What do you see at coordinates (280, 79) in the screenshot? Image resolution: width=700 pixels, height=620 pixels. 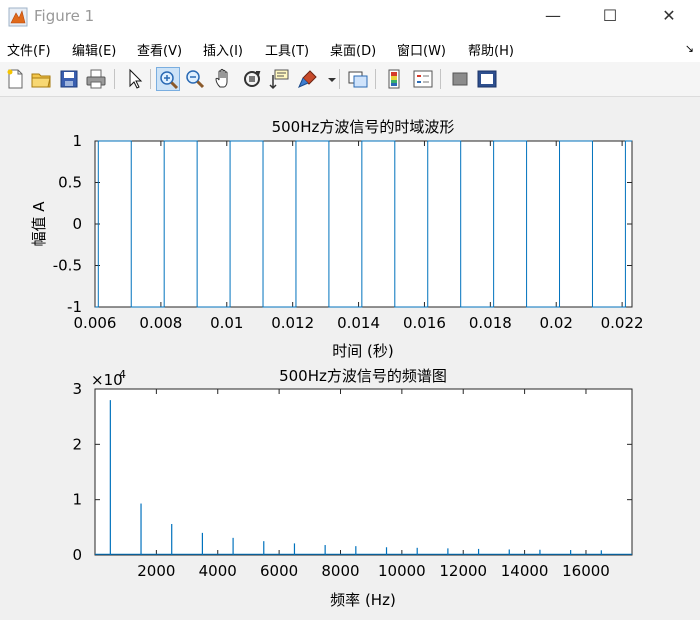 I see `data-cursor-icon` at bounding box center [280, 79].